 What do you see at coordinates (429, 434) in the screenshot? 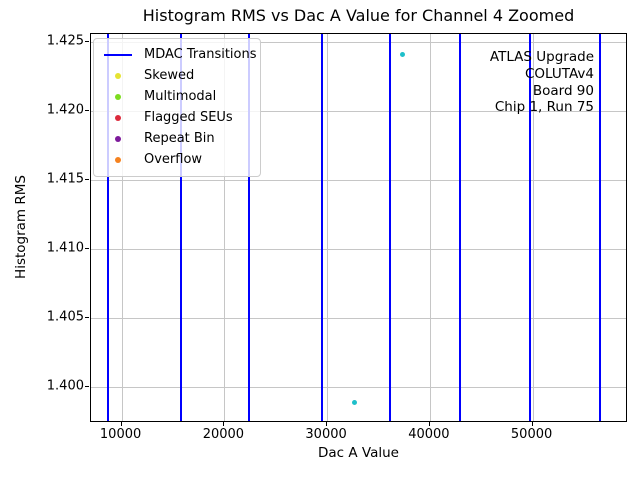
I see `x-tick-label: 40000` at bounding box center [429, 434].